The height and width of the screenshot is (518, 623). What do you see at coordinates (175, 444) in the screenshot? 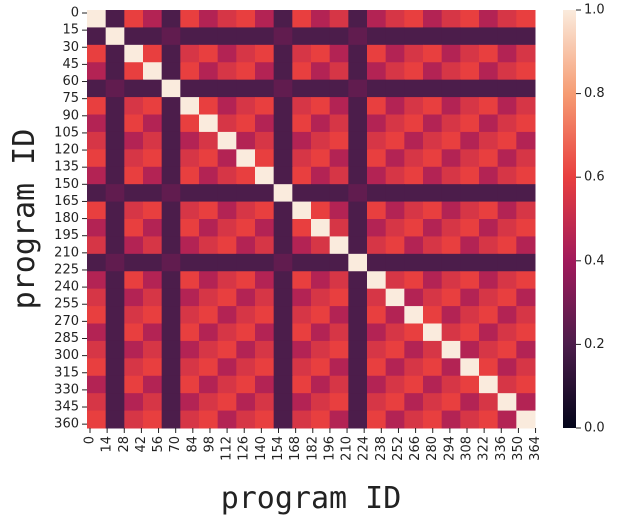
I see `x-tick-label: 70` at bounding box center [175, 444].